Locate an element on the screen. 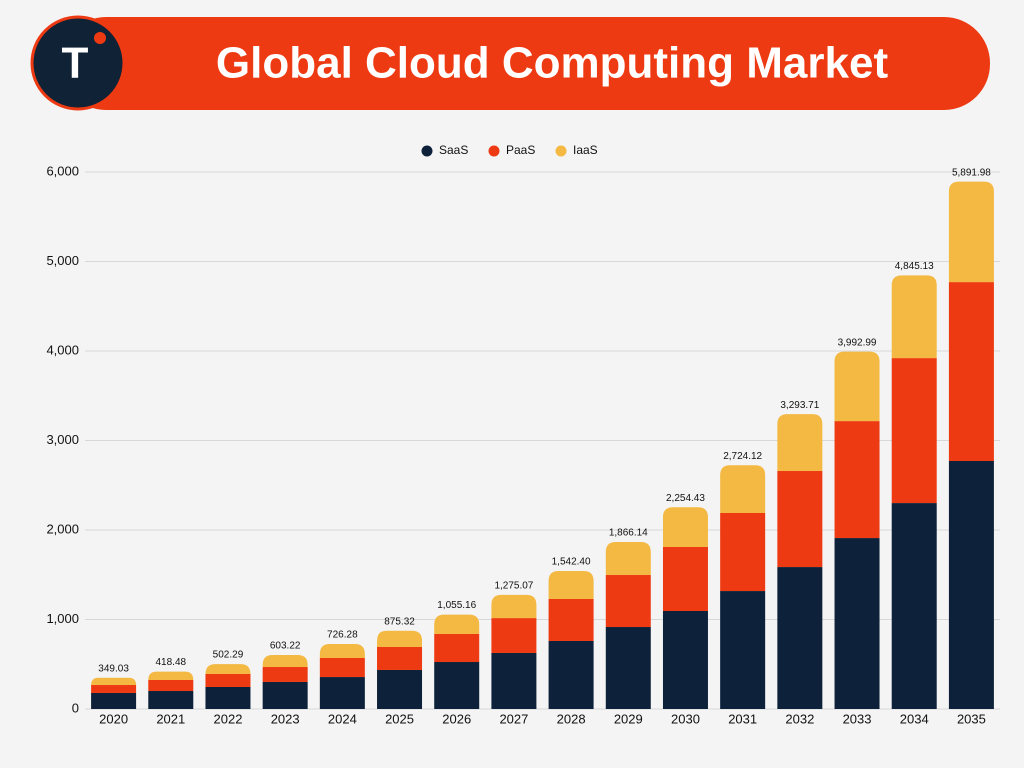 Image resolution: width=1024 pixels, height=768 pixels. y-tick-label: 5,000 is located at coordinates (62, 260).